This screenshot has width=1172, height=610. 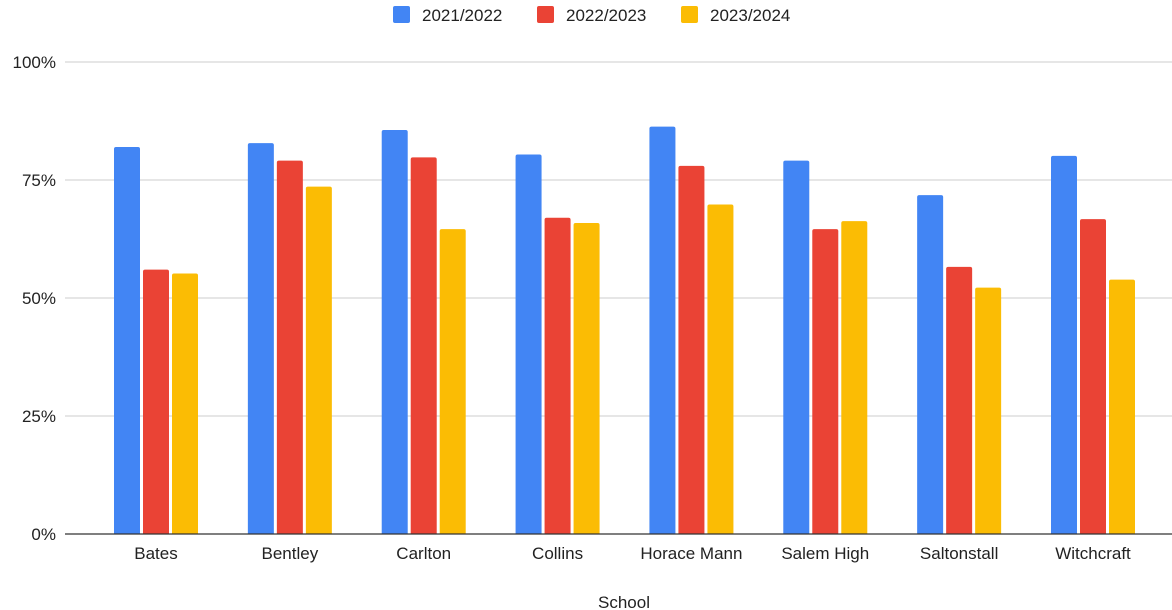 What do you see at coordinates (401, 14) in the screenshot?
I see `legend-swatch-2021-2022` at bounding box center [401, 14].